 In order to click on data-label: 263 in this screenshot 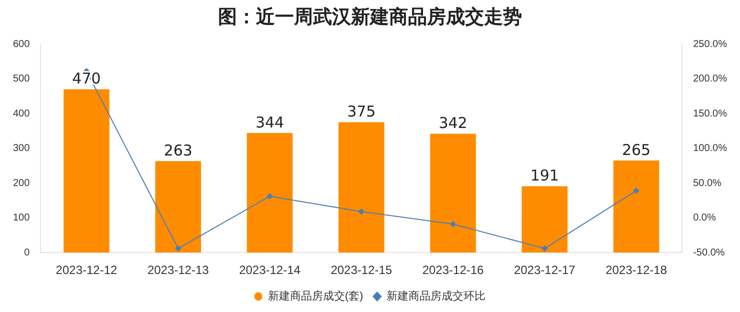, I will do `click(178, 151)`.